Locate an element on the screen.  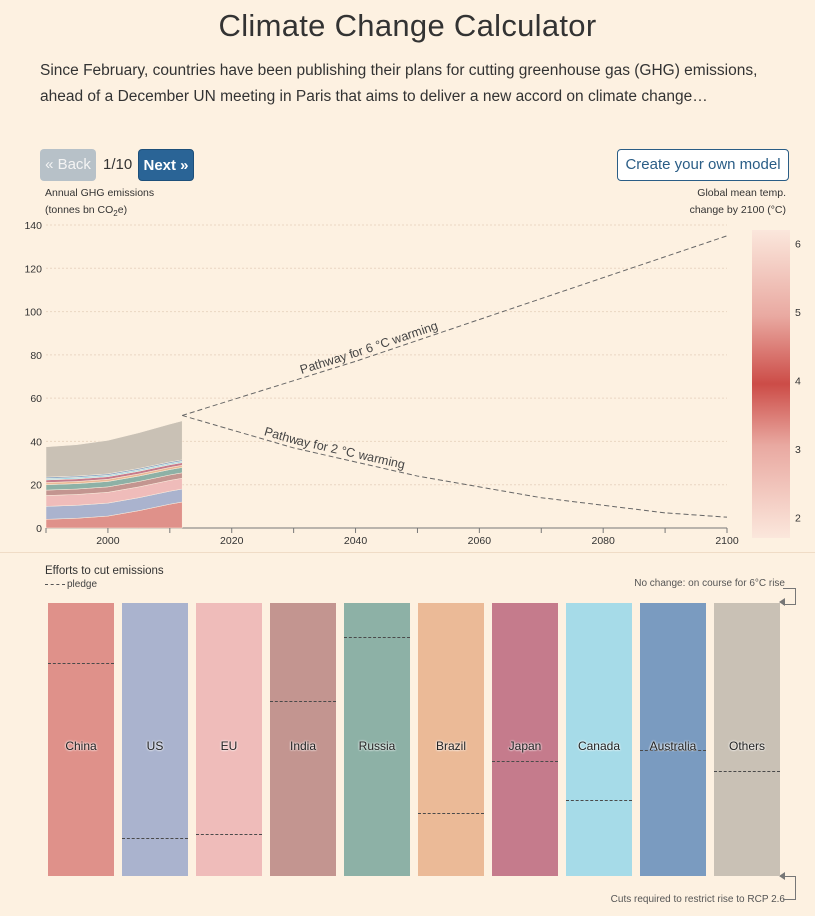
country-bar-australia: Australia is located at coordinates (673, 739).